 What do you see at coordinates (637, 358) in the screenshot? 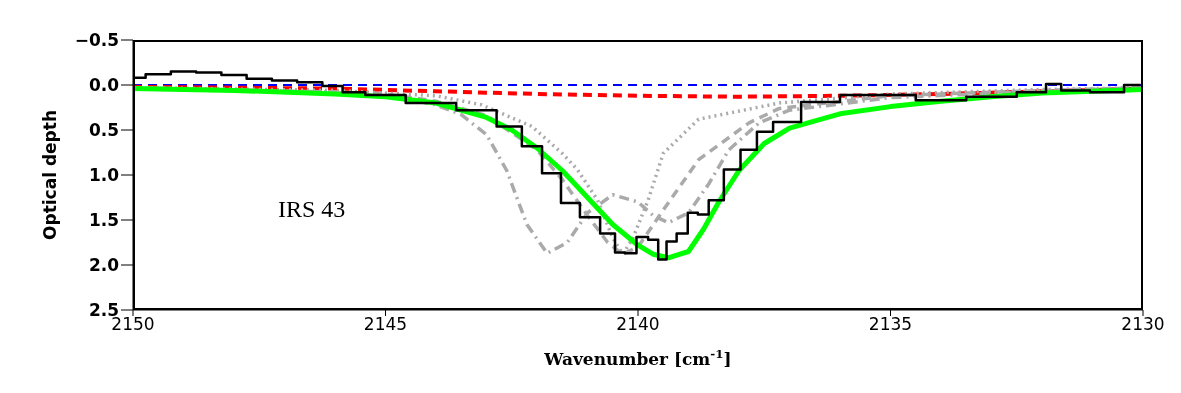
I see `x-axis-title: Wavenumber [cm$^{-1}$]` at bounding box center [637, 358].